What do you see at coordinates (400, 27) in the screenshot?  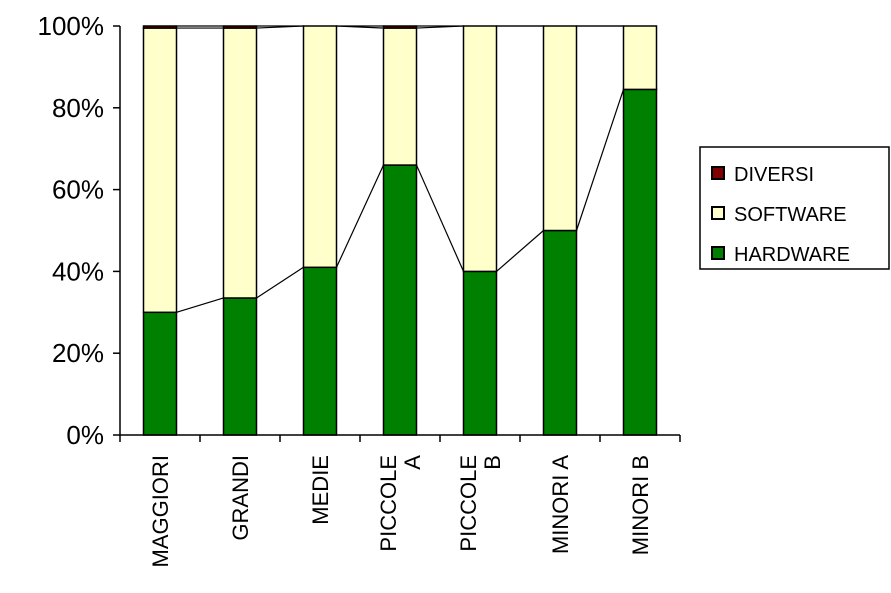 I see `bar-diversi-piccole-a` at bounding box center [400, 27].